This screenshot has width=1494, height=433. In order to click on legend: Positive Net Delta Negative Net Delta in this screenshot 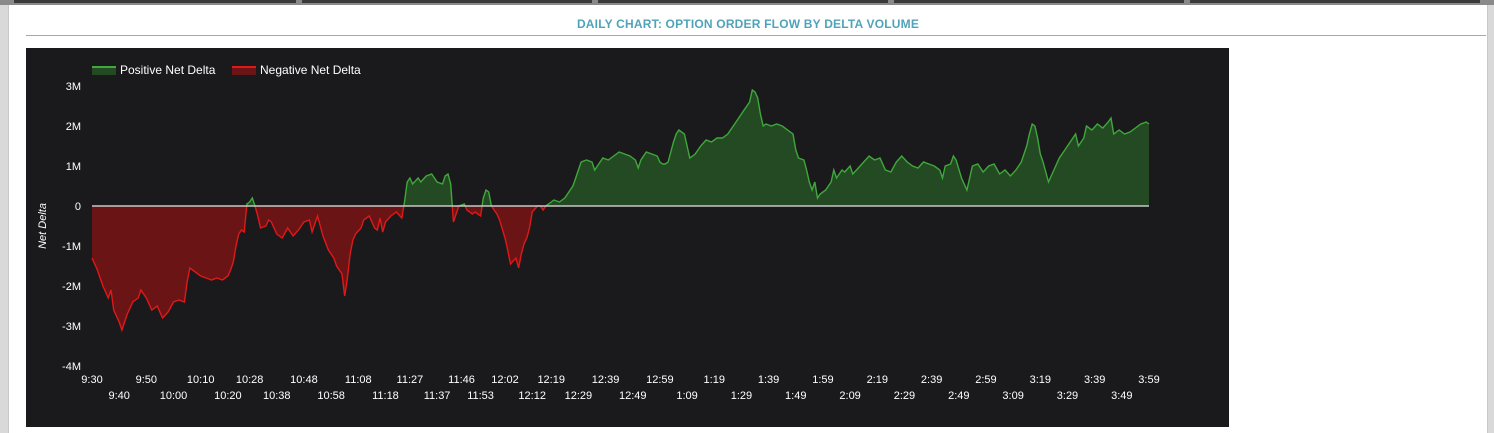, I will do `click(226, 70)`.